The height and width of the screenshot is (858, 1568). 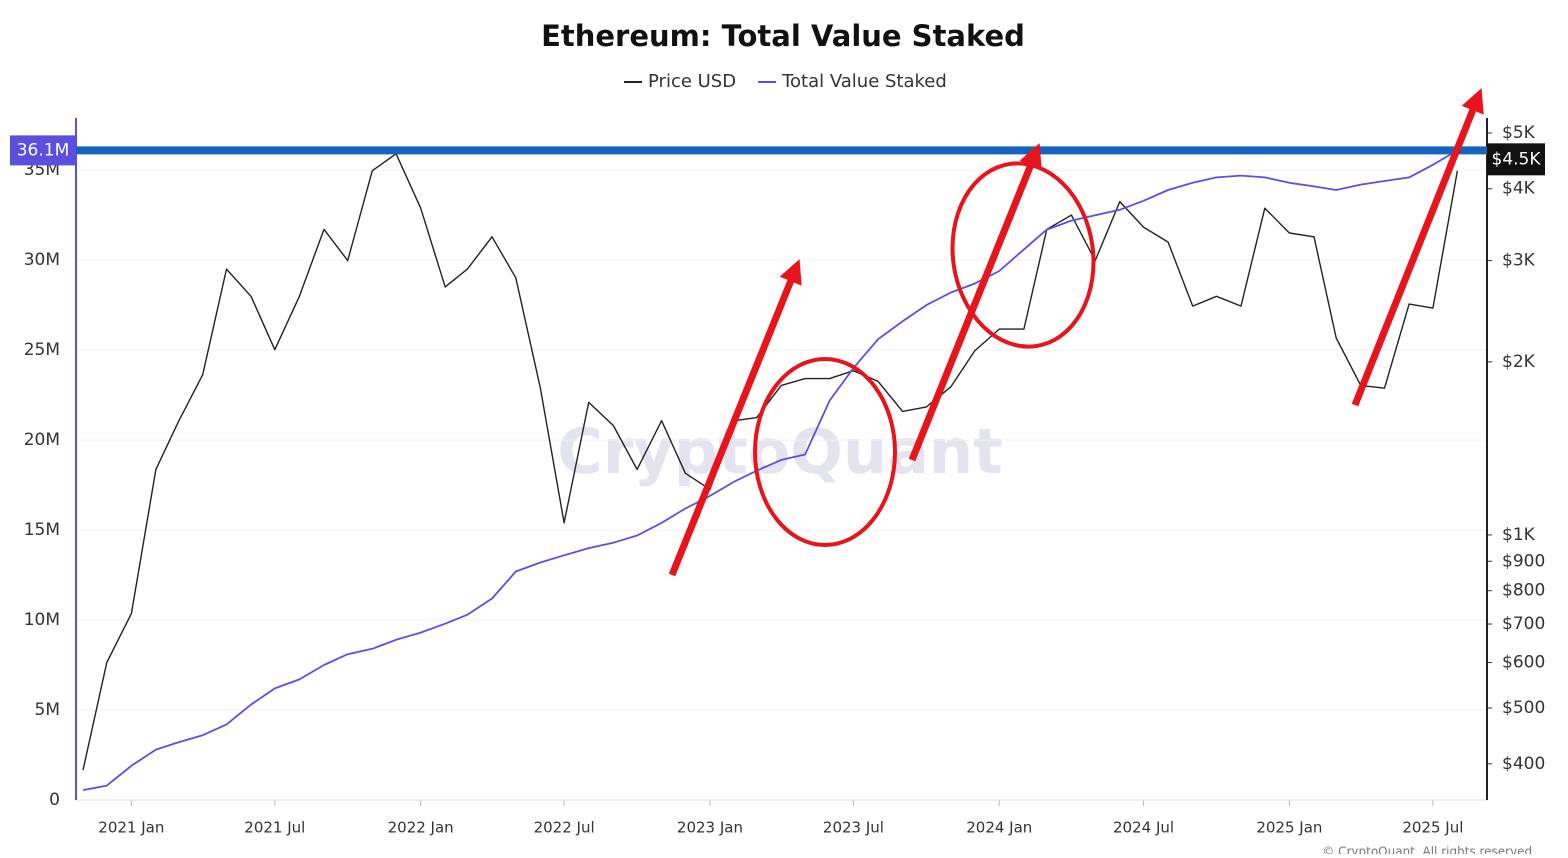 What do you see at coordinates (421, 828) in the screenshot?
I see `x-tick-label: 2022 Jan` at bounding box center [421, 828].